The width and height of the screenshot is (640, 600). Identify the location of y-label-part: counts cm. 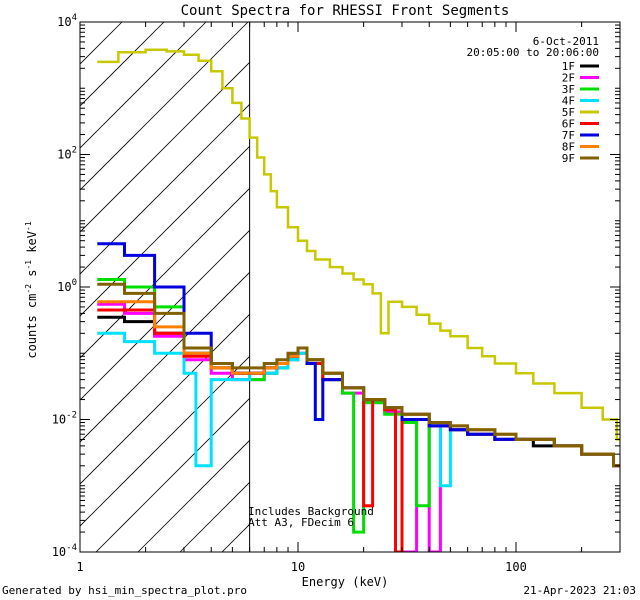
(32, 326).